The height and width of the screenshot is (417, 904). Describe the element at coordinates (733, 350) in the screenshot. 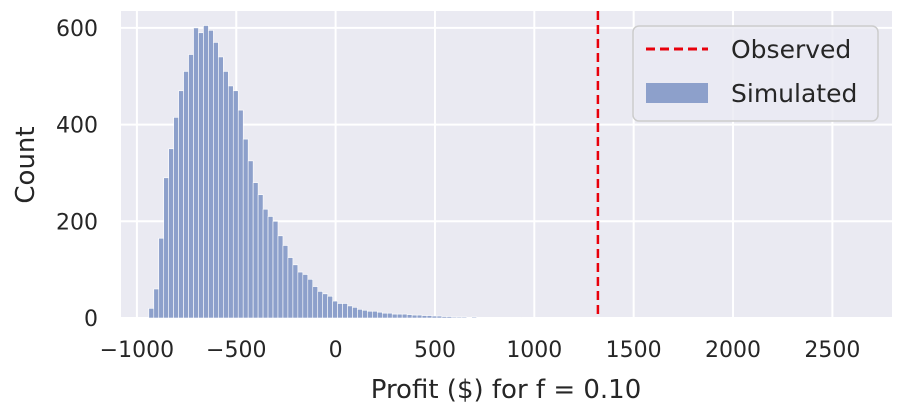

I see `x-tick-label: 2000` at that location.